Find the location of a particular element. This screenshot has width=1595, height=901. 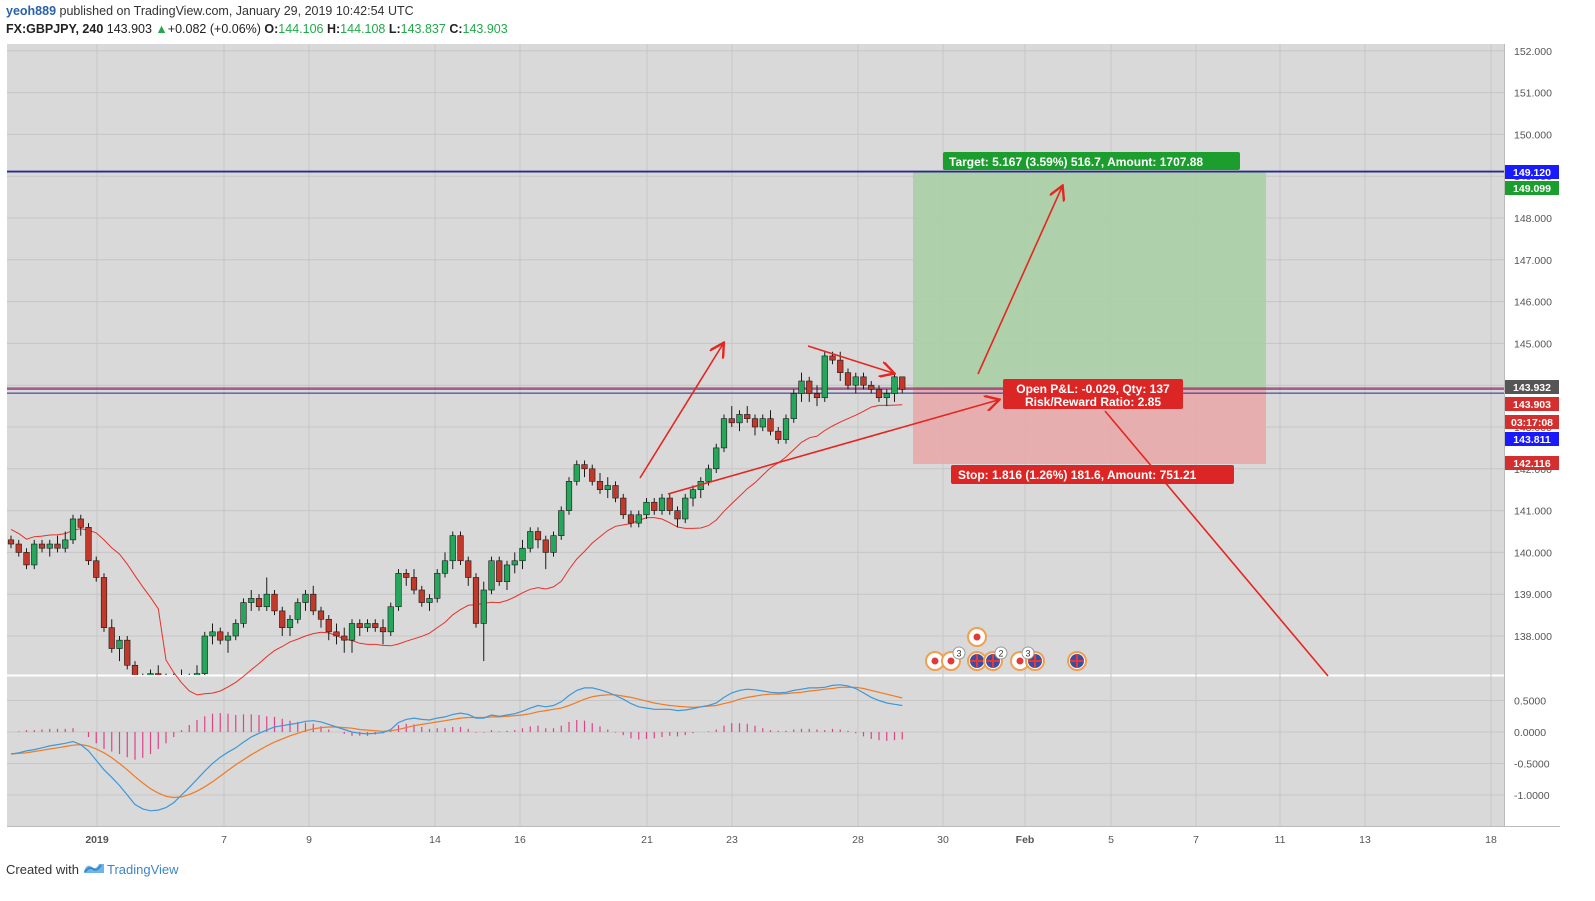

projection-line-drawing is located at coordinates (1216, 543).